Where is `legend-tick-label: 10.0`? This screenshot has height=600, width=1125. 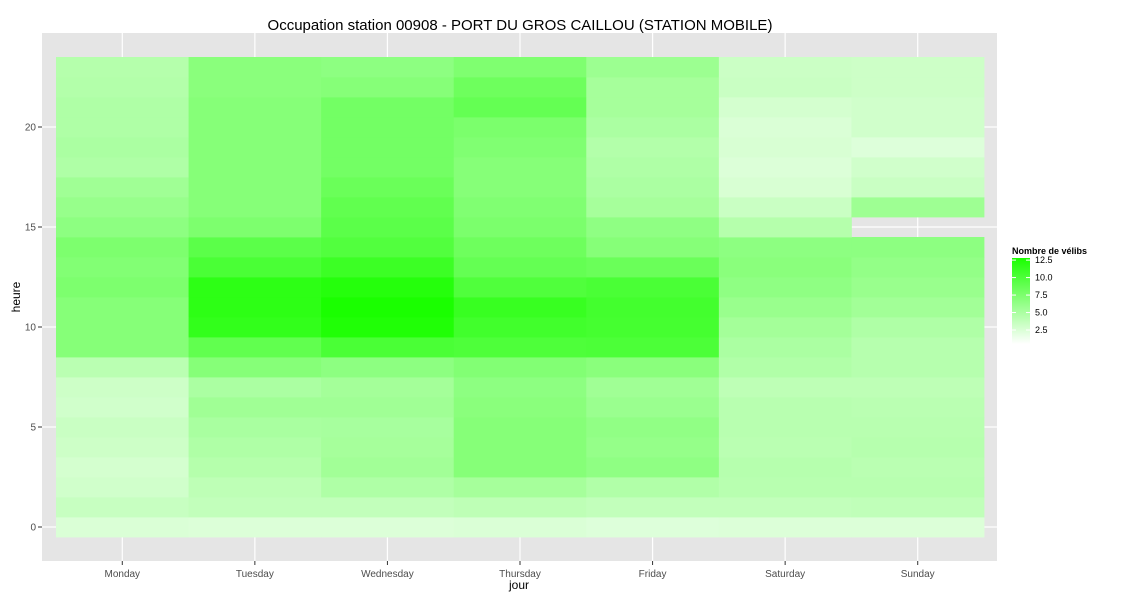
legend-tick-label: 10.0 is located at coordinates (1044, 278).